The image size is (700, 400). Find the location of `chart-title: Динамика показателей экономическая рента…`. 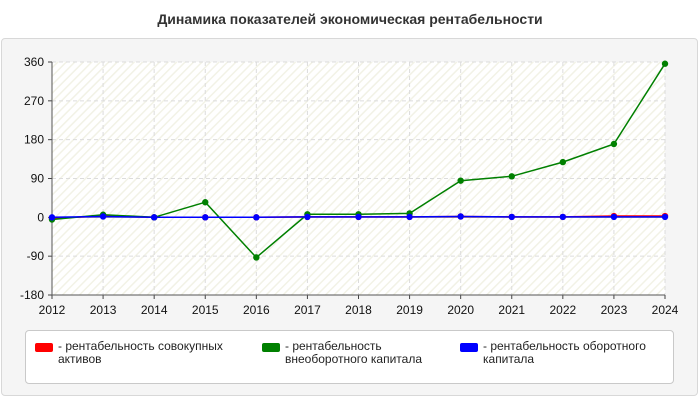

chart-title: Динамика показателей экономическая рента… is located at coordinates (350, 19).